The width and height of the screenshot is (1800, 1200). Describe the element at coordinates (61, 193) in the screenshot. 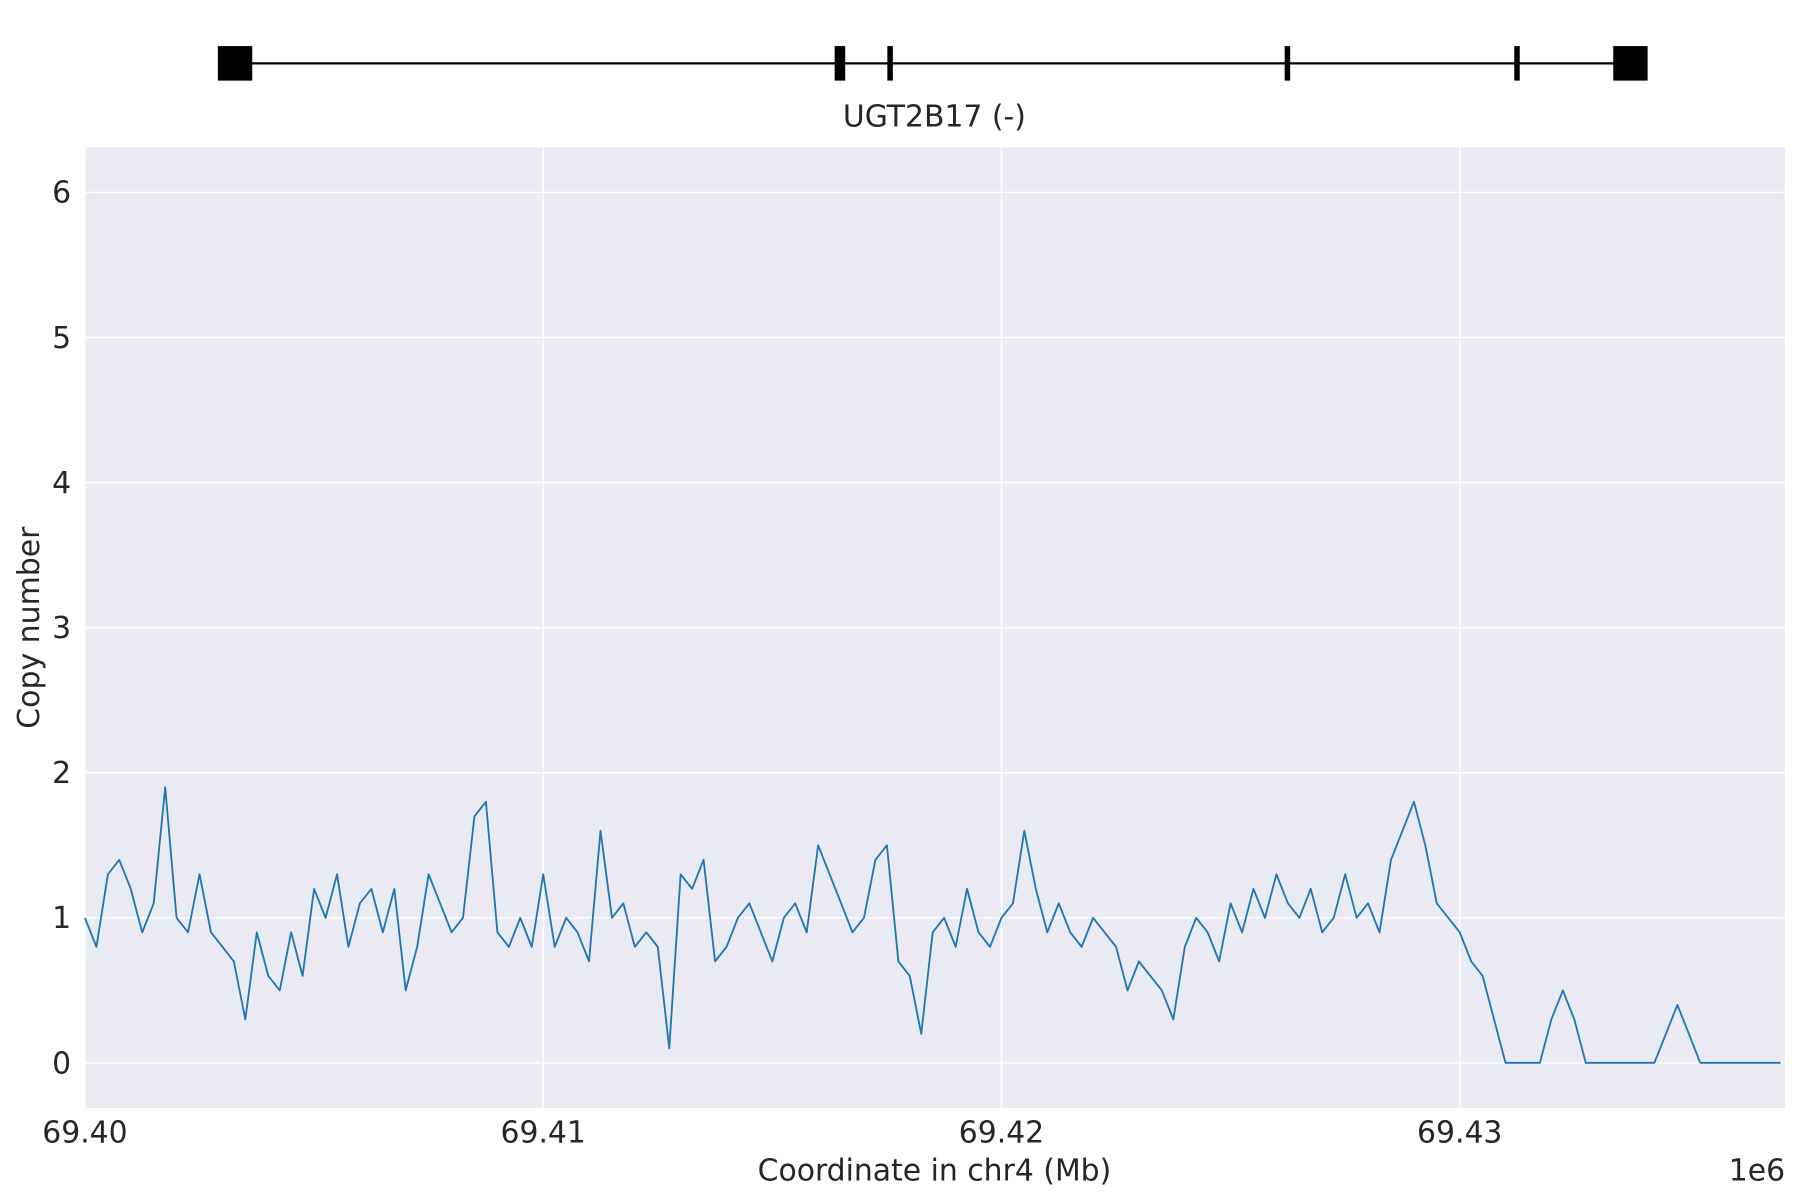

I see `y-tick-label: 6` at that location.